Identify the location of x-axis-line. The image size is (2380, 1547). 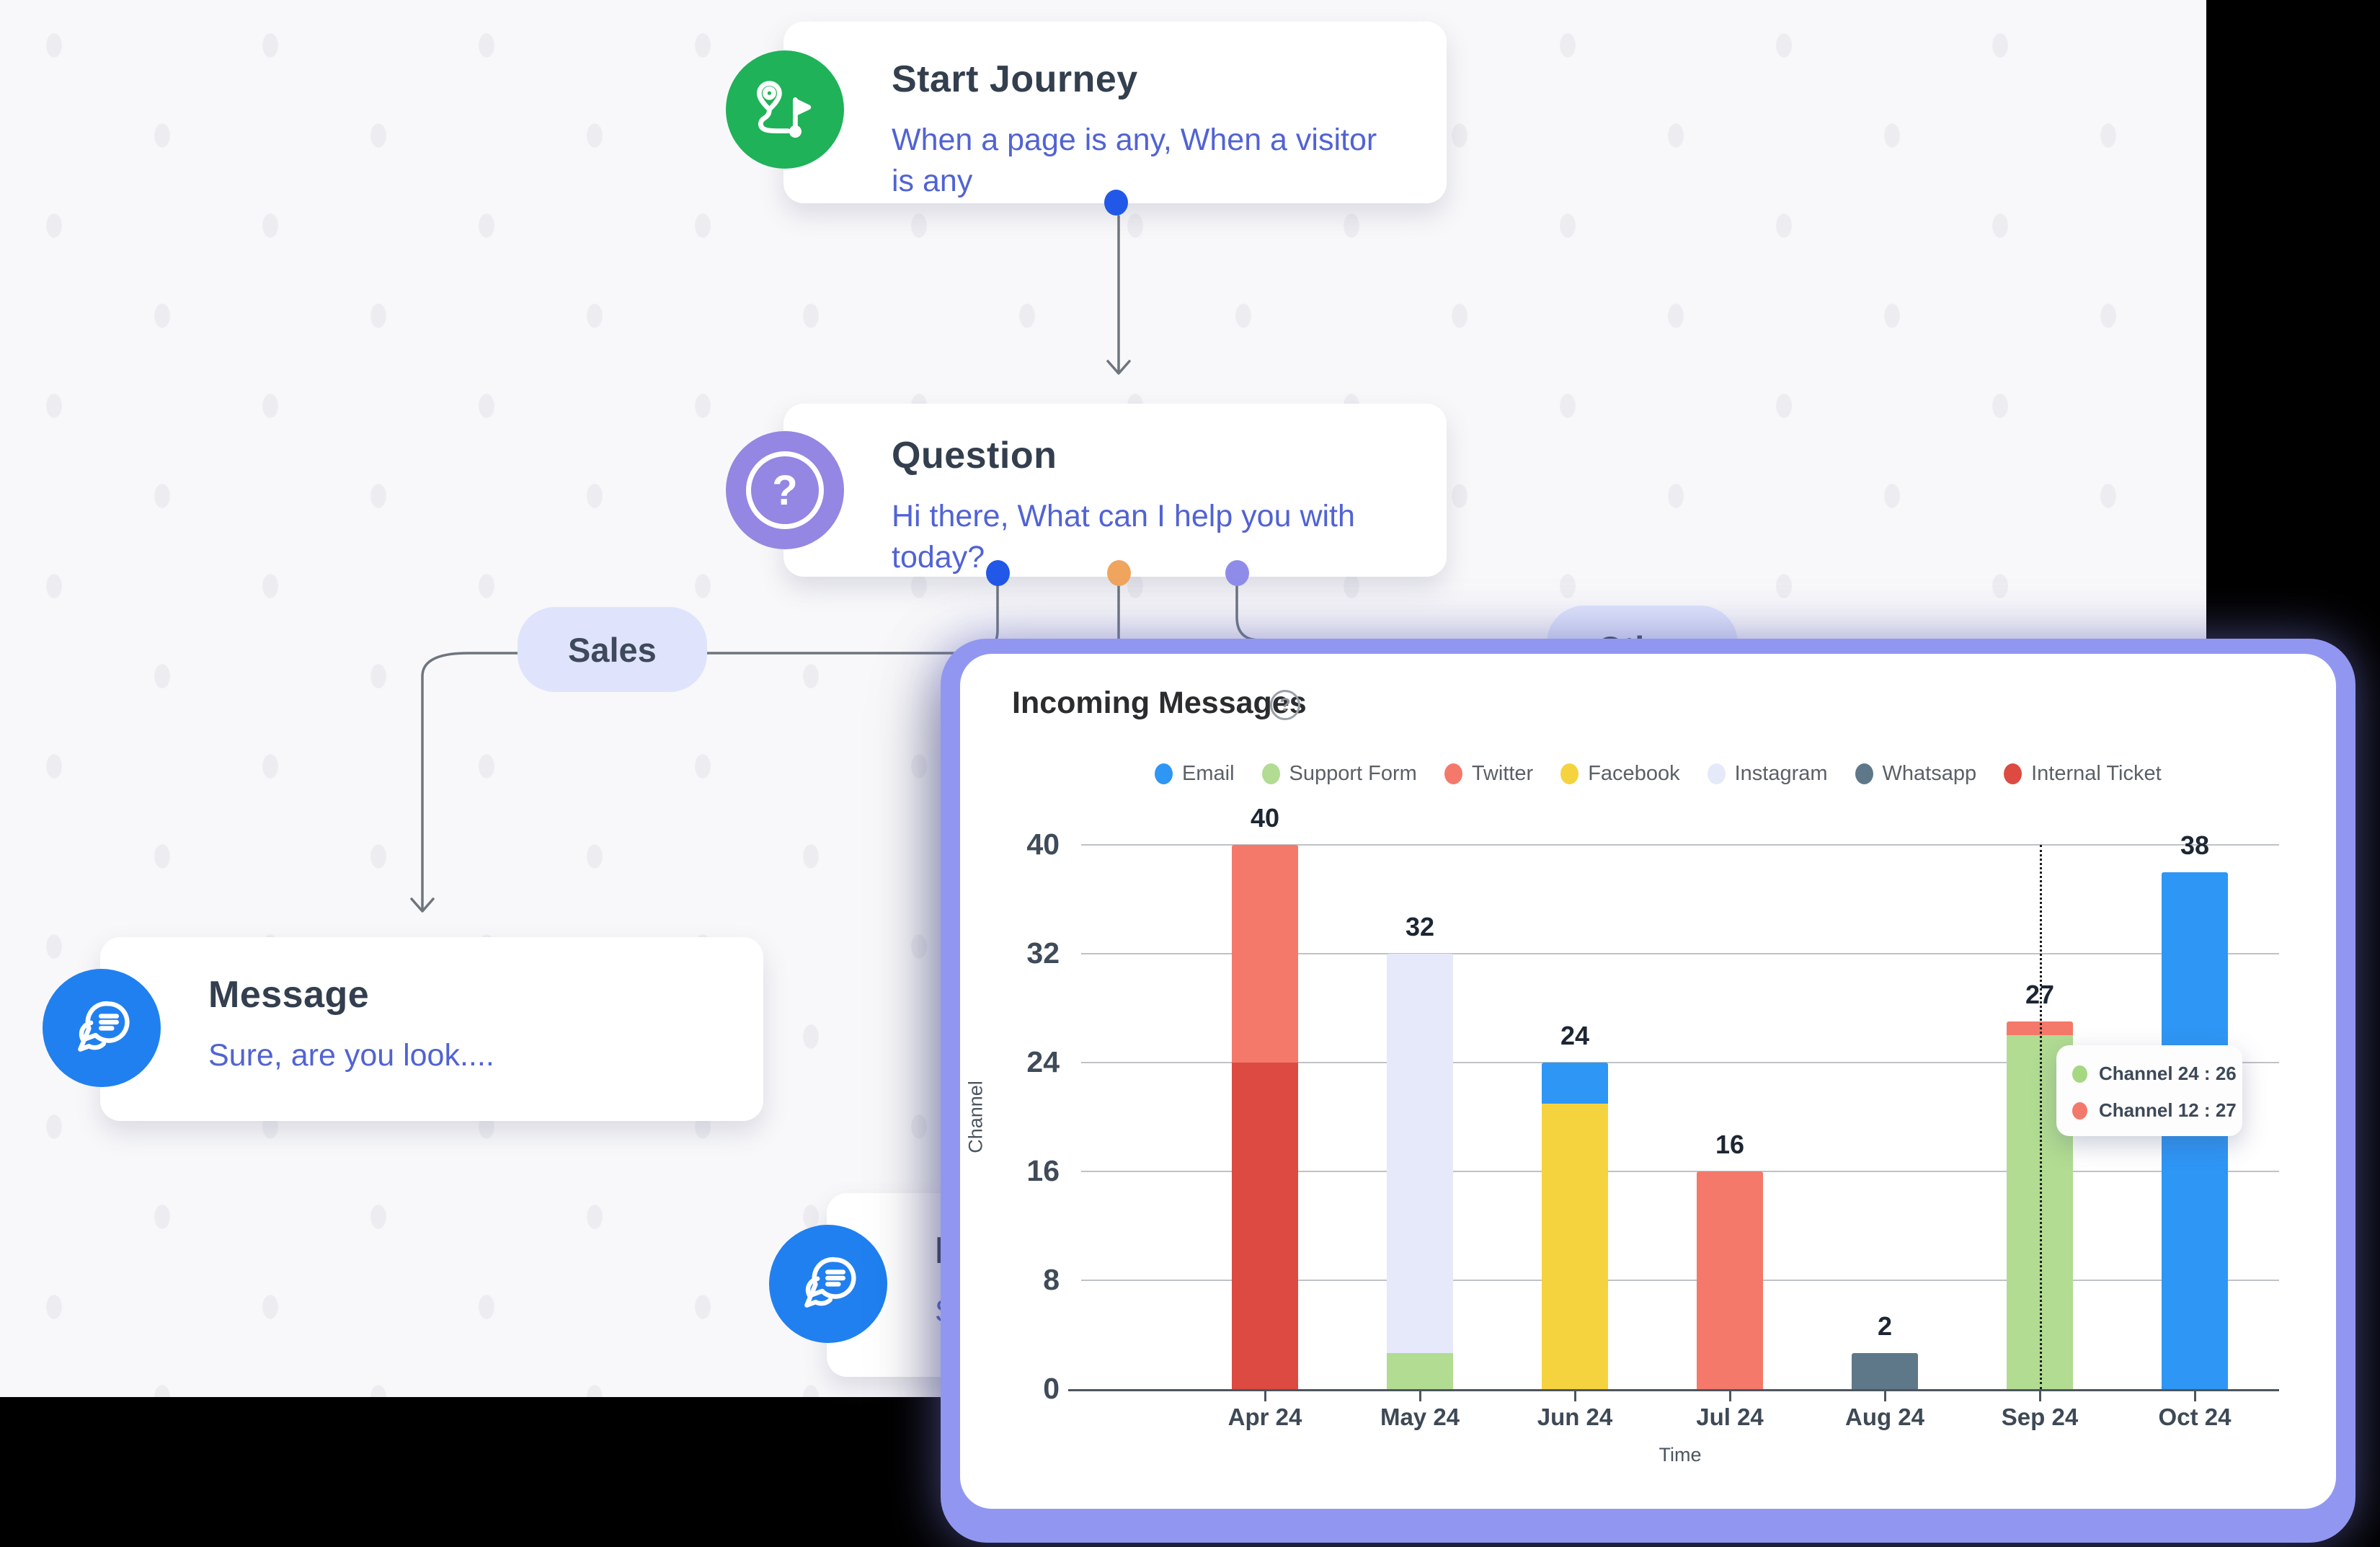
(1673, 1390).